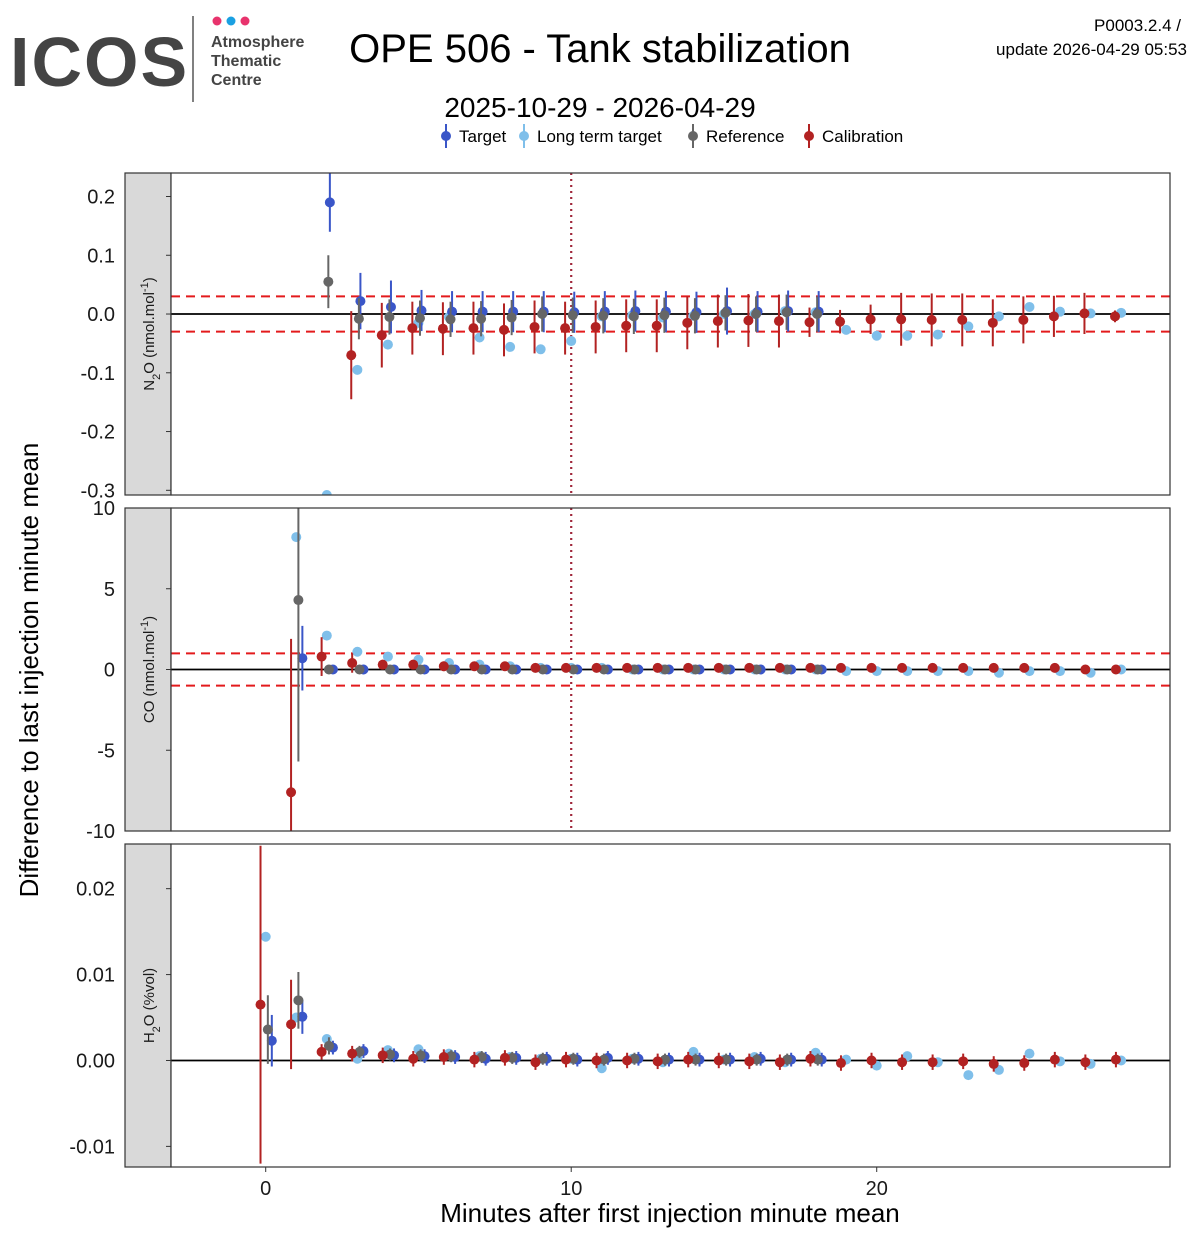 Image resolution: width=1200 pixels, height=1245 pixels. What do you see at coordinates (29, 670) in the screenshot?
I see `y-axis-title: Difference to last injection minute mean` at bounding box center [29, 670].